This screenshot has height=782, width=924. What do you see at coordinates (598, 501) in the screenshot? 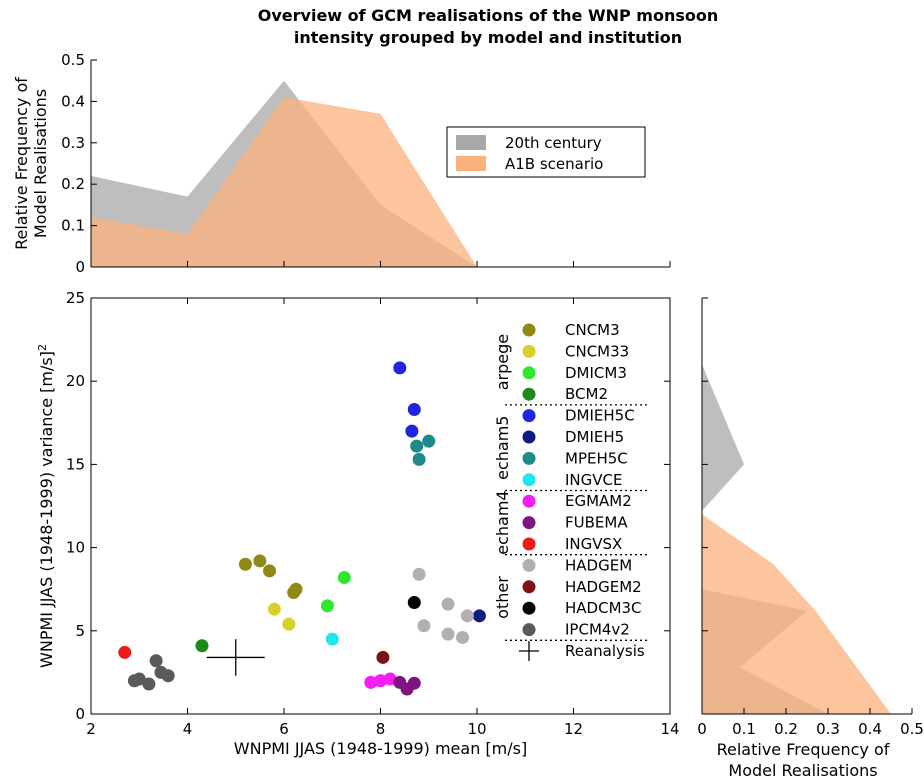
I see `legend-label-egmam2: EGMAM2` at bounding box center [598, 501].